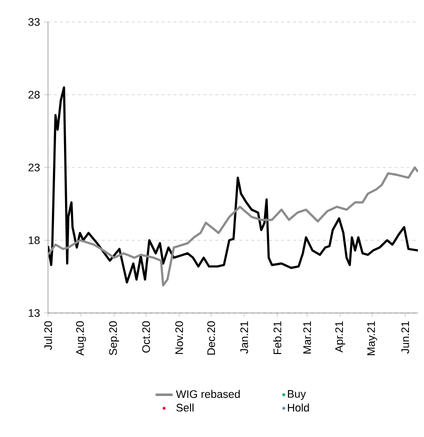 Image resolution: width=424 pixels, height=437 pixels. What do you see at coordinates (114, 338) in the screenshot?
I see `x-tick-label: Sep.20` at bounding box center [114, 338].